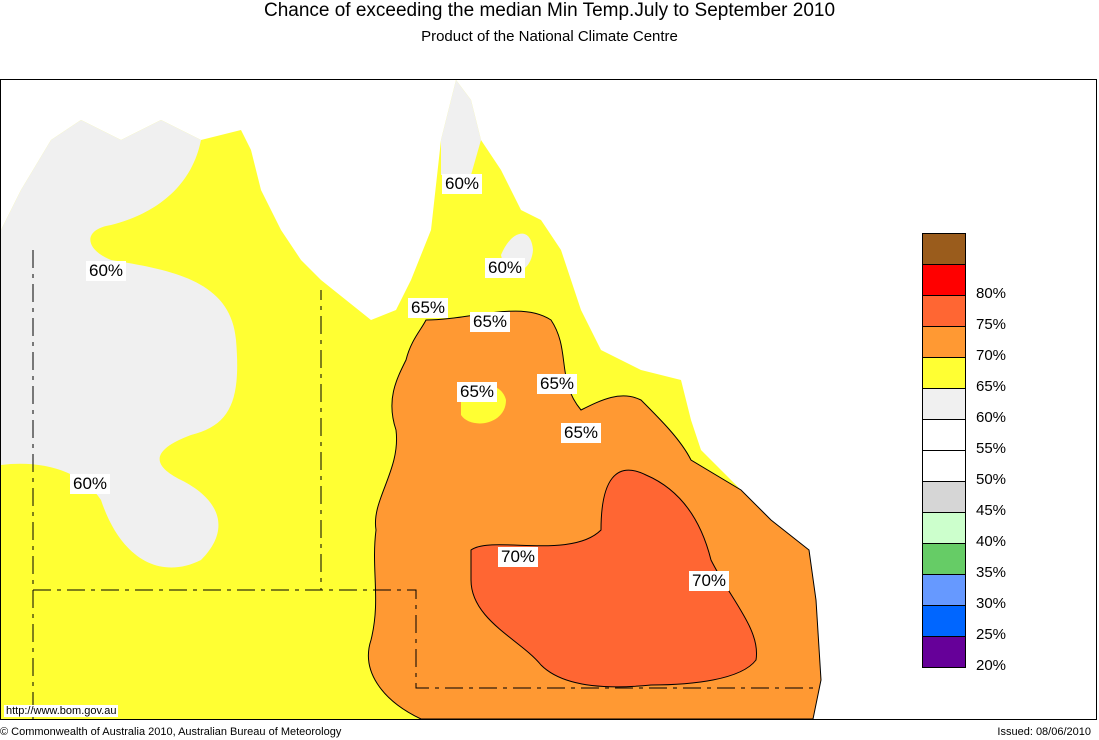 The height and width of the screenshot is (740, 1099). Describe the element at coordinates (461, 127) in the screenshot. I see `band-55-60-cape` at that location.